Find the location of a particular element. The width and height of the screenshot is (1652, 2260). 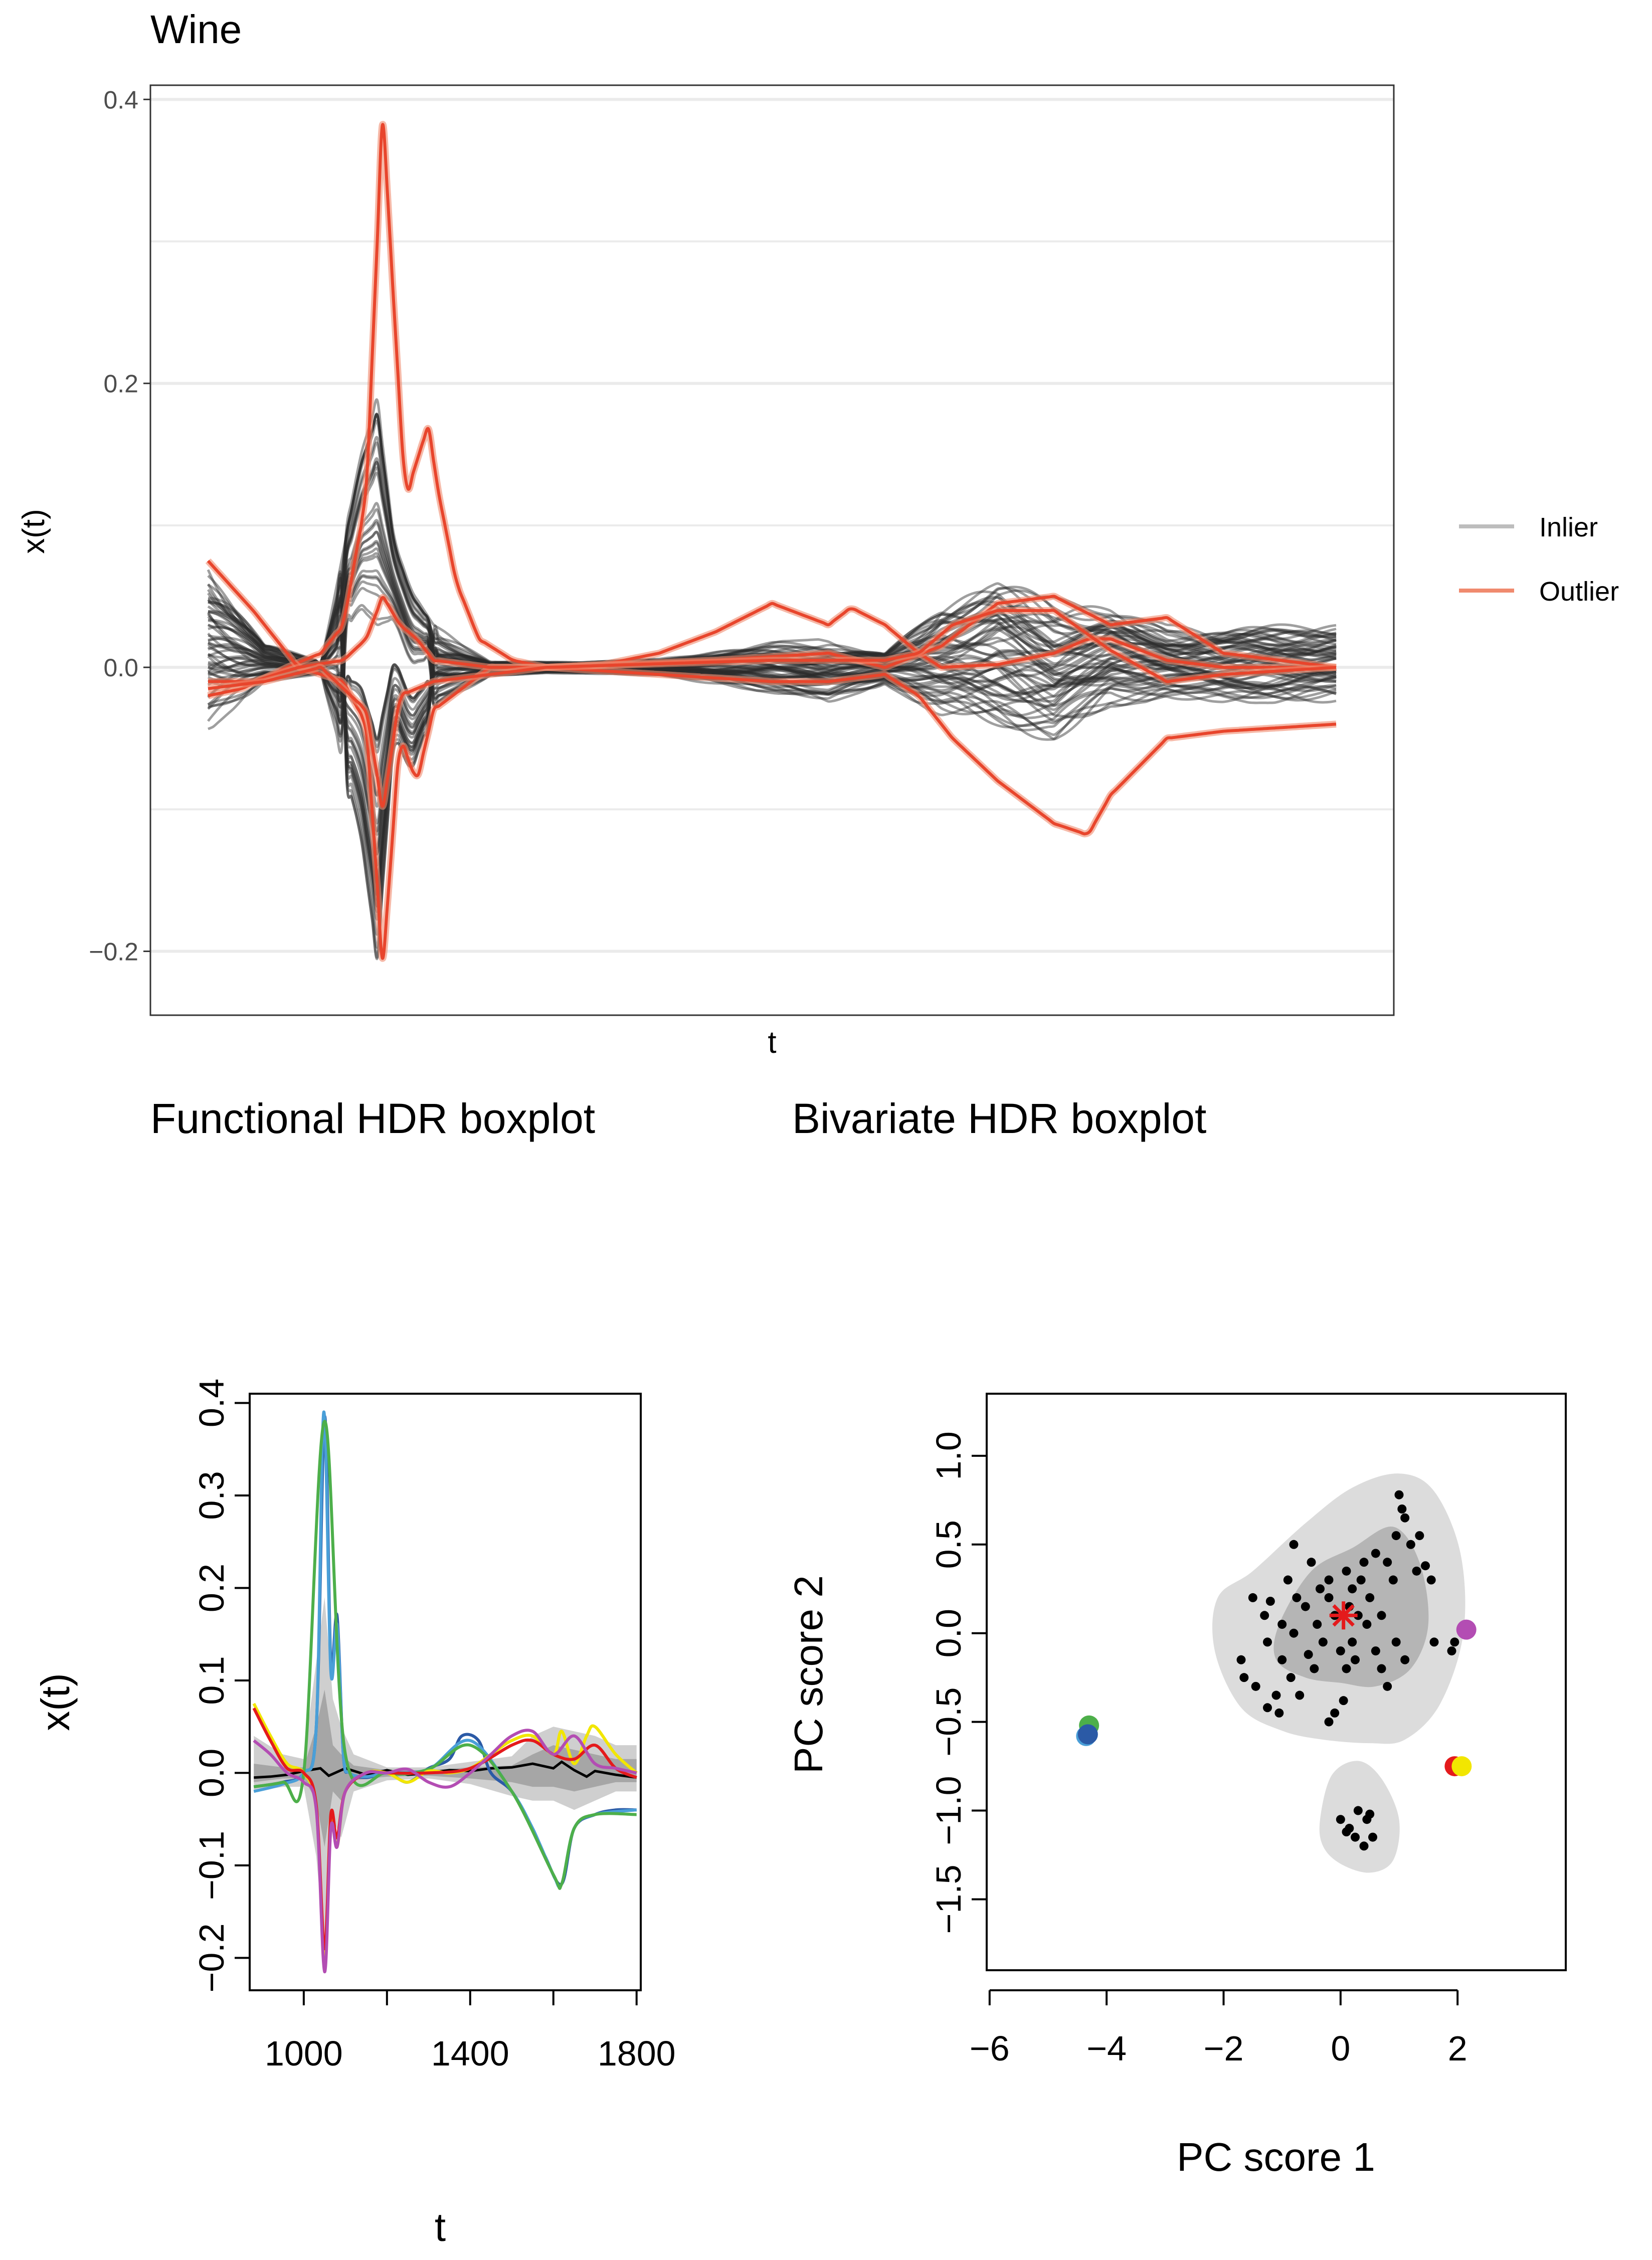

top-y-axis-label: x(t) is located at coordinates (34, 531).